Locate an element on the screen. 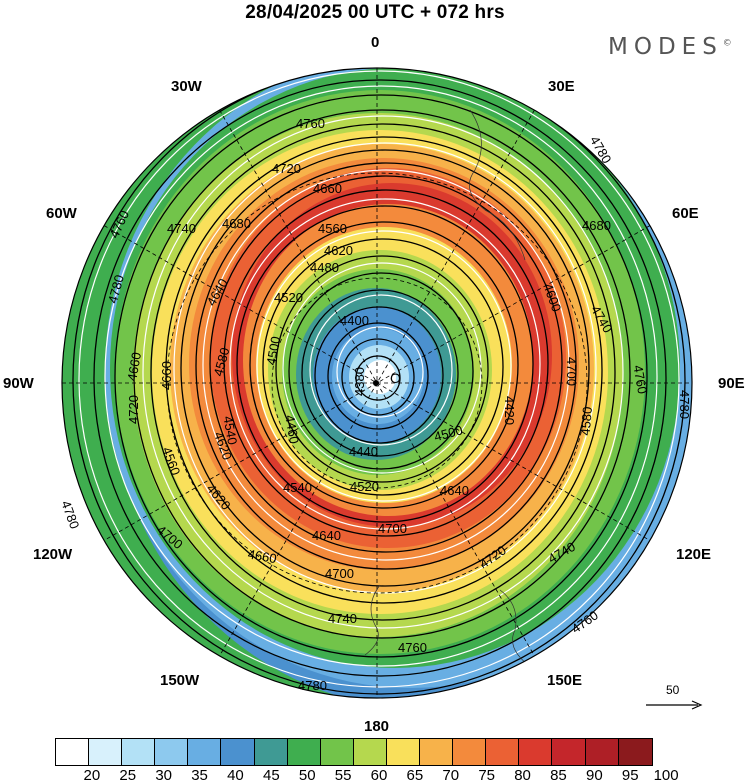  longitude-label-0: 0 is located at coordinates (375, 42).